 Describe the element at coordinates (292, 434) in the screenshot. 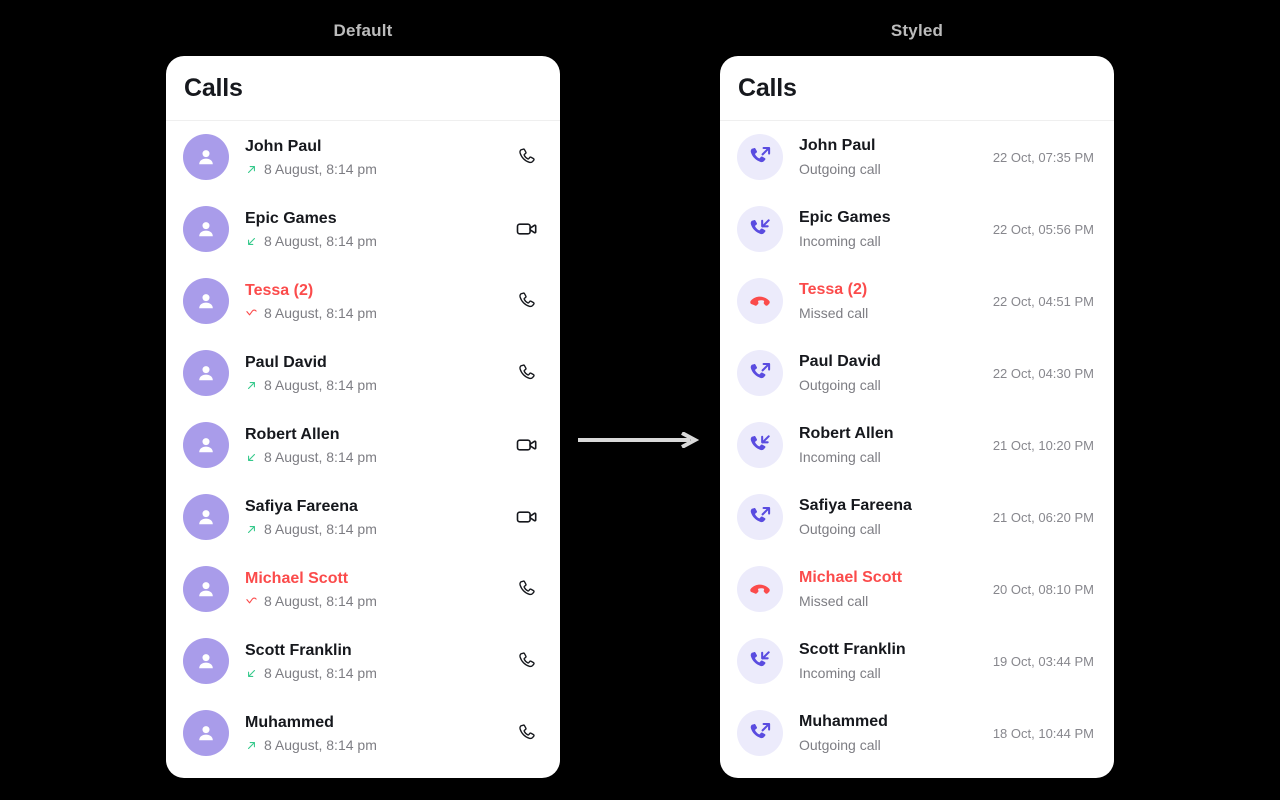

I see `contact-name: Robert Allen` at that location.